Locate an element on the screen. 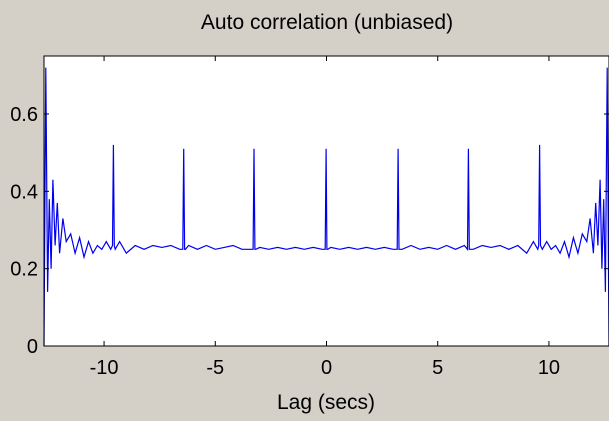  y-tick-label: 0.6 is located at coordinates (24, 115).